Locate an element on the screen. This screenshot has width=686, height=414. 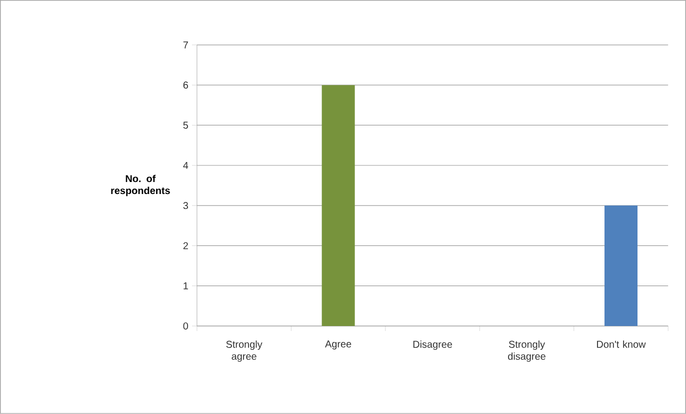
y-axis-title: No. of respondents is located at coordinates (140, 185).